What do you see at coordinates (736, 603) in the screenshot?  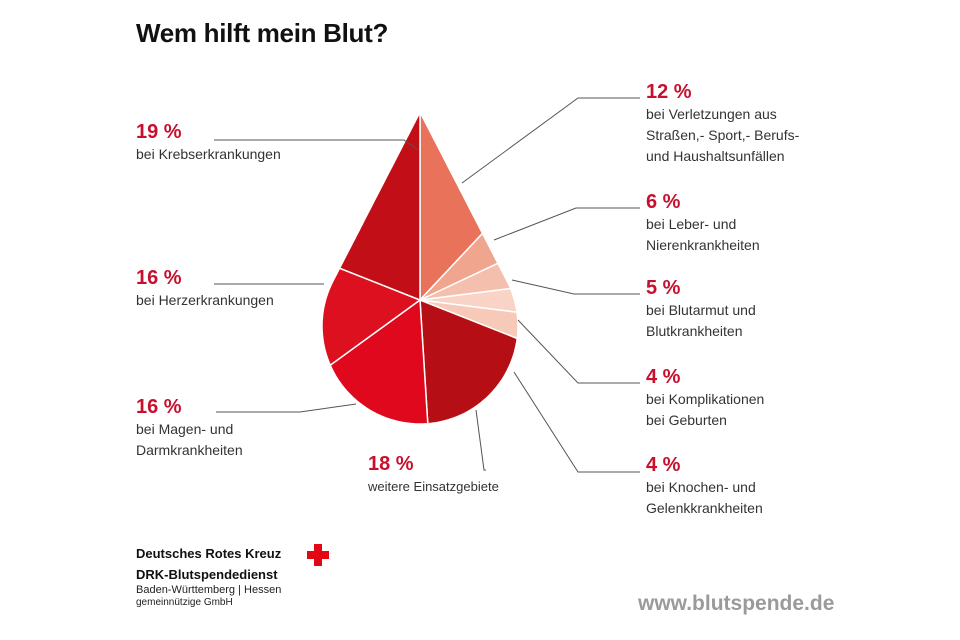 I see `website-url: www.blutspende.de` at bounding box center [736, 603].